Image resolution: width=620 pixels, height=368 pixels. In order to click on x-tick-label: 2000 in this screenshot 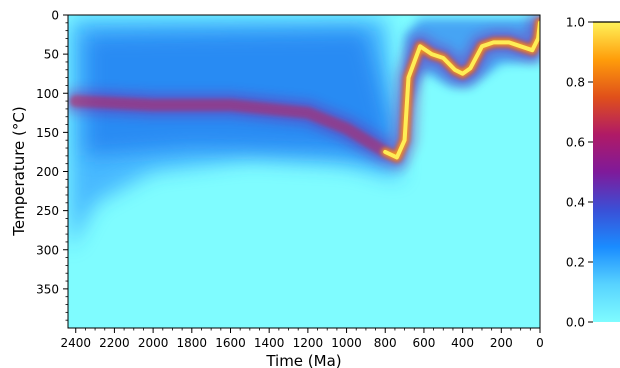, I will do `click(153, 343)`.